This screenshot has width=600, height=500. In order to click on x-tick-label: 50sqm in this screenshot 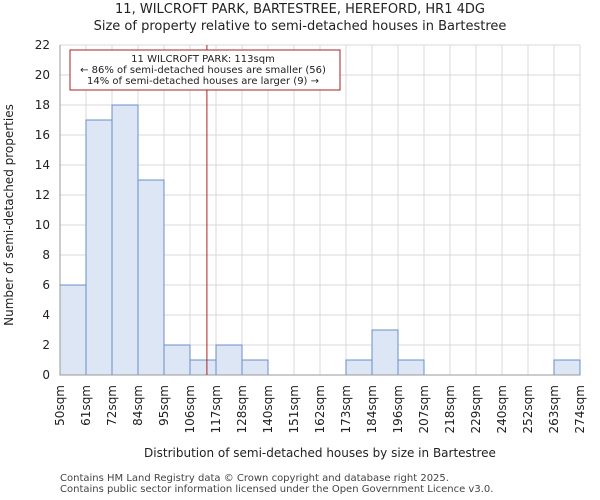, I will do `click(60, 405)`.